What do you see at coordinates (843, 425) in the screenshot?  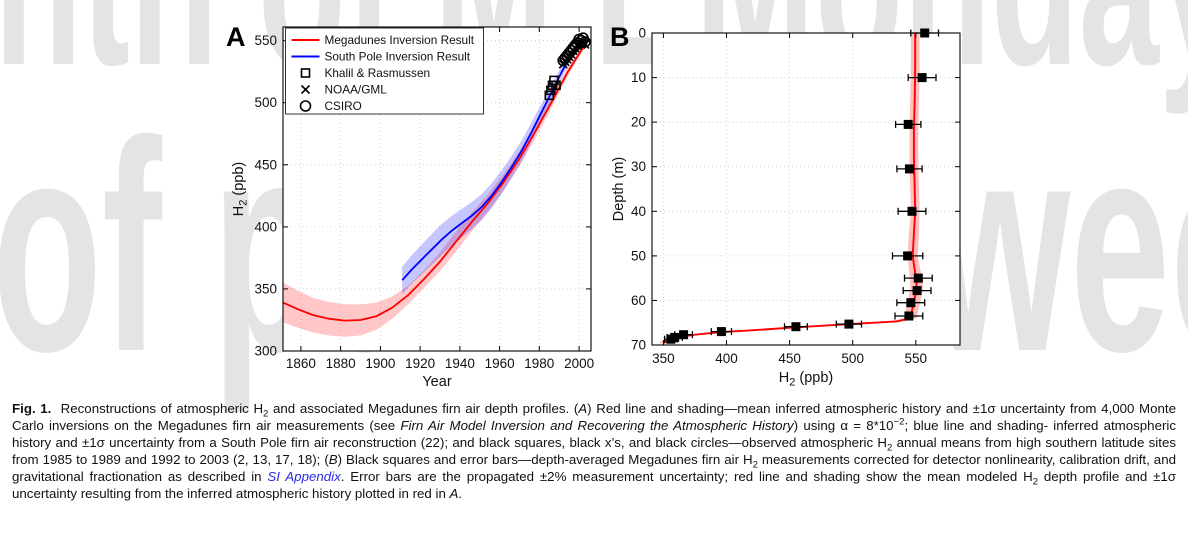 I see `caption-segment: ) using α = 8*10` at bounding box center [843, 425].